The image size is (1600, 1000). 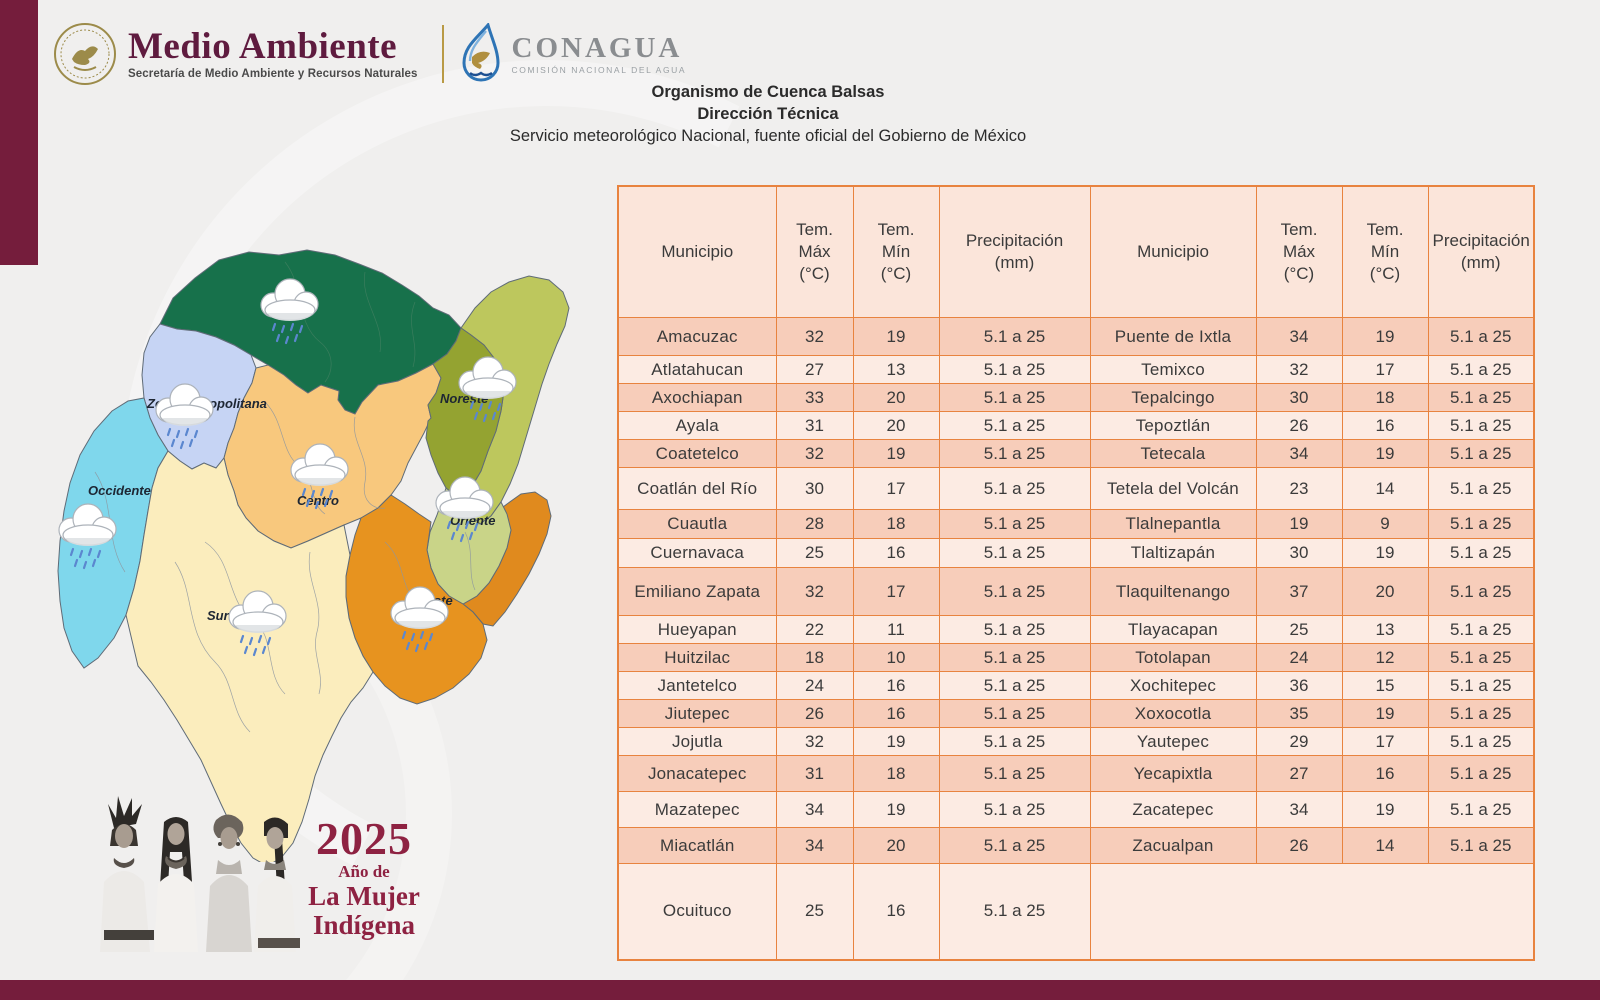 What do you see at coordinates (1173, 845) in the screenshot?
I see `municipality-cell: Zacualpan` at bounding box center [1173, 845].